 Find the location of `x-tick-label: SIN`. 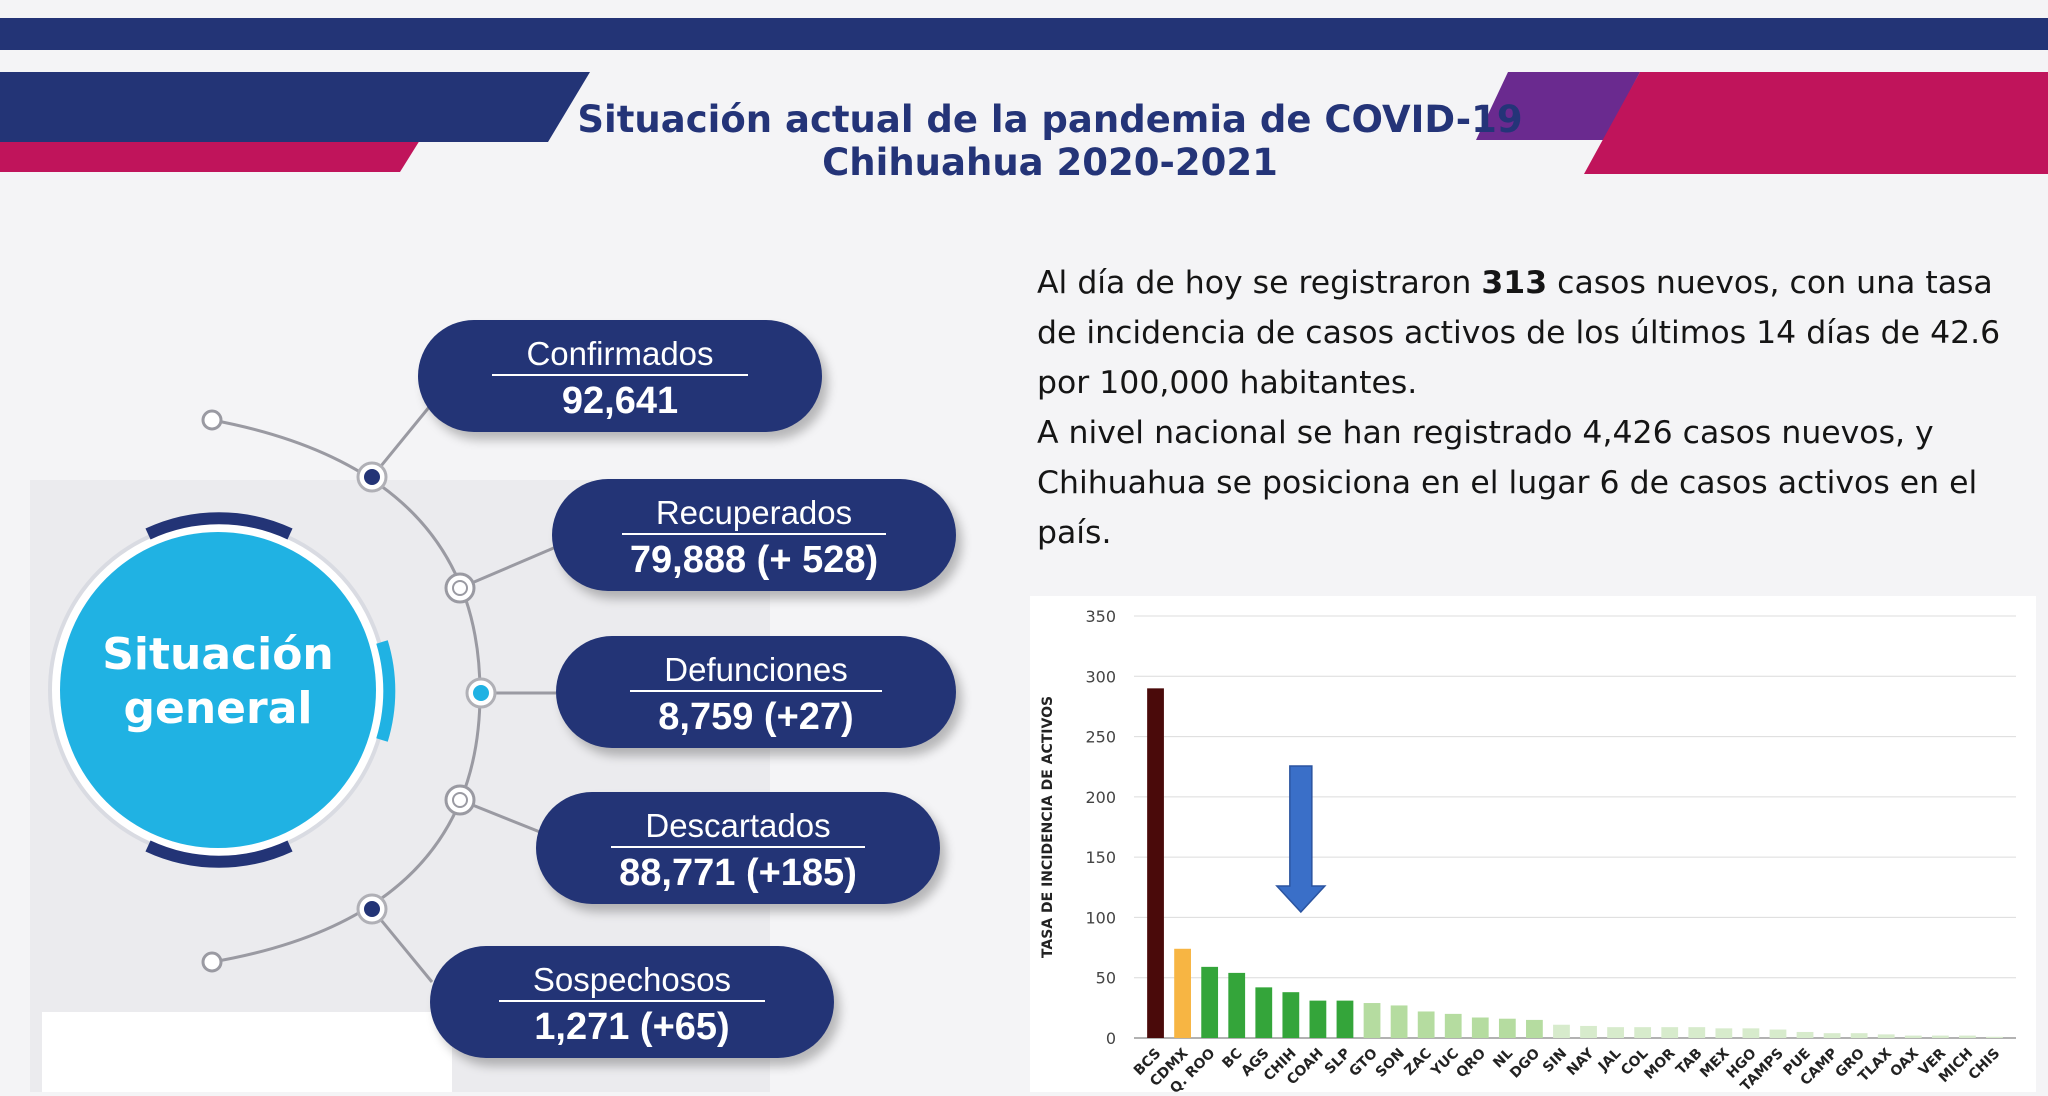

x-tick-label: SIN is located at coordinates (1555, 1061).